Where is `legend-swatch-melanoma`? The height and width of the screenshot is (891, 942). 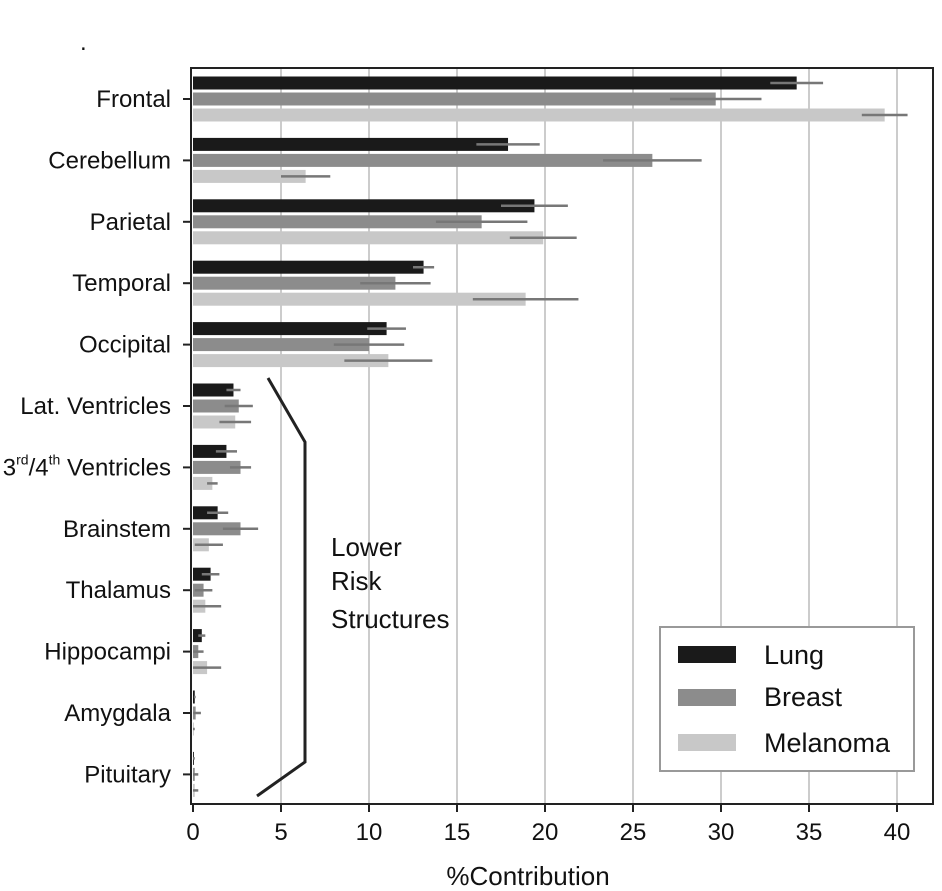 legend-swatch-melanoma is located at coordinates (707, 742).